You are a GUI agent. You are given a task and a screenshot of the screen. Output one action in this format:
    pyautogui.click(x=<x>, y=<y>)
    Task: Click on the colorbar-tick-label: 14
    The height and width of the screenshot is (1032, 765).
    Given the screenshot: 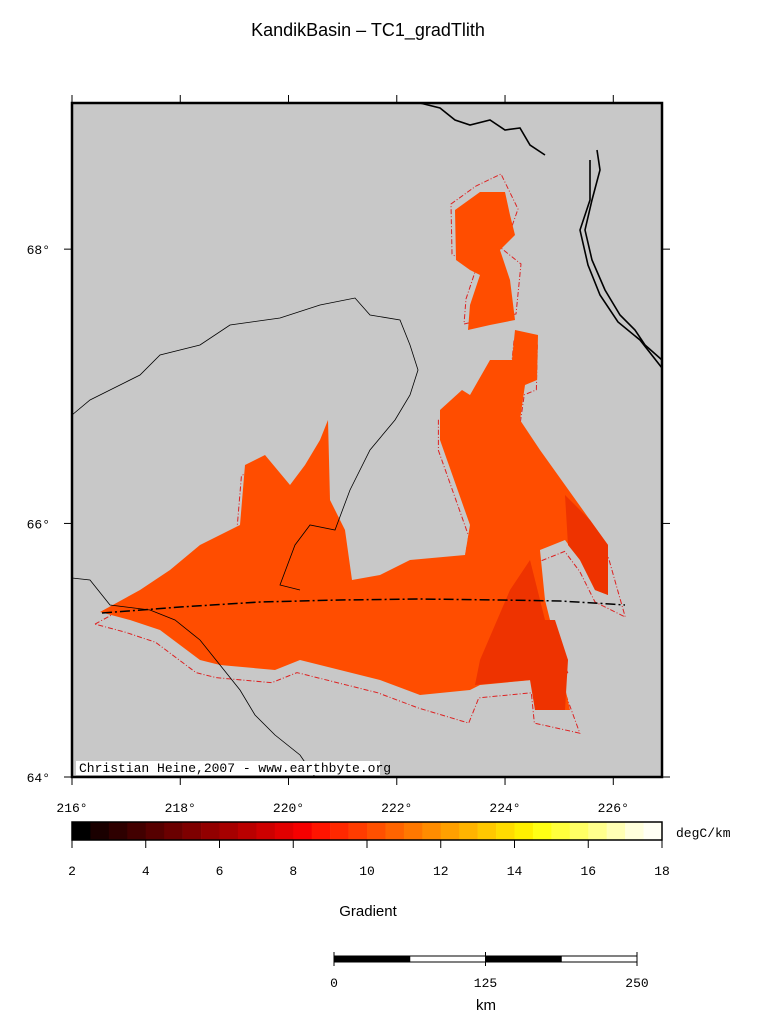 What is the action you would take?
    pyautogui.click(x=515, y=871)
    